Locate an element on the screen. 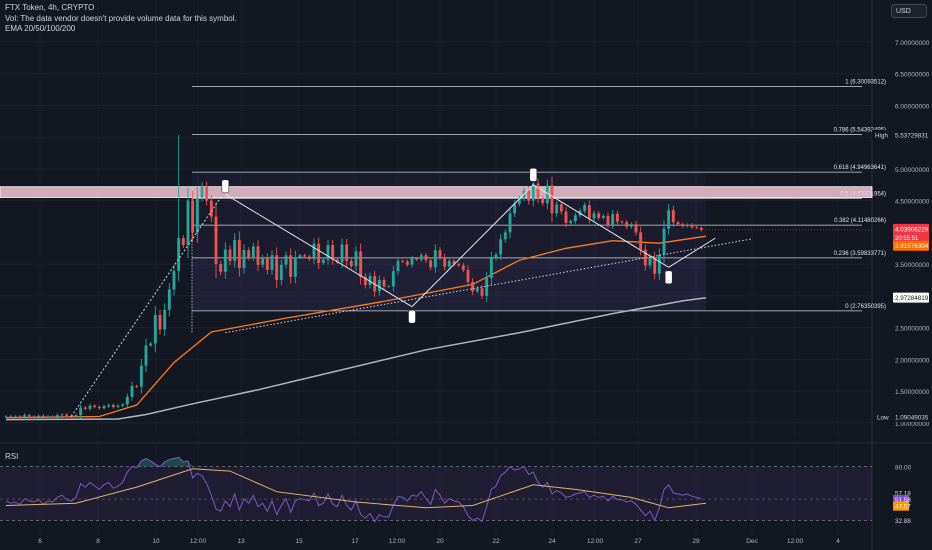 Image resolution: width=932 pixels, height=550 pixels. rsi-overbought-fill is located at coordinates (354, 462).